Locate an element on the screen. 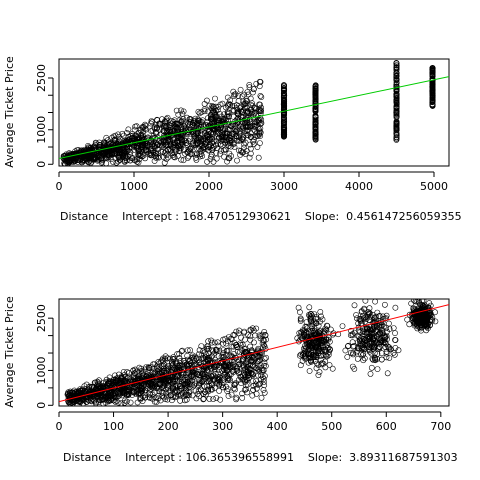  x-tick-label: 700 is located at coordinates (440, 426).